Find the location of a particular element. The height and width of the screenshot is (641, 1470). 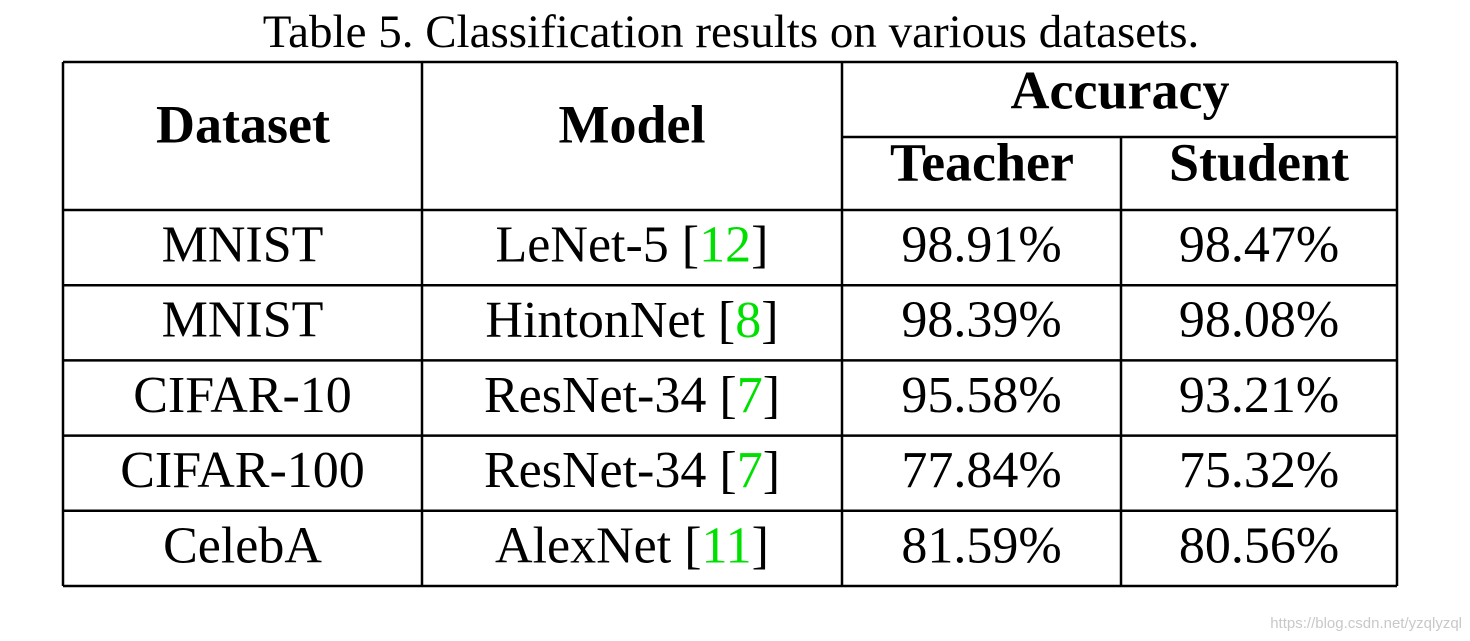

model-text: AlexNet [ is located at coordinates (598, 545).